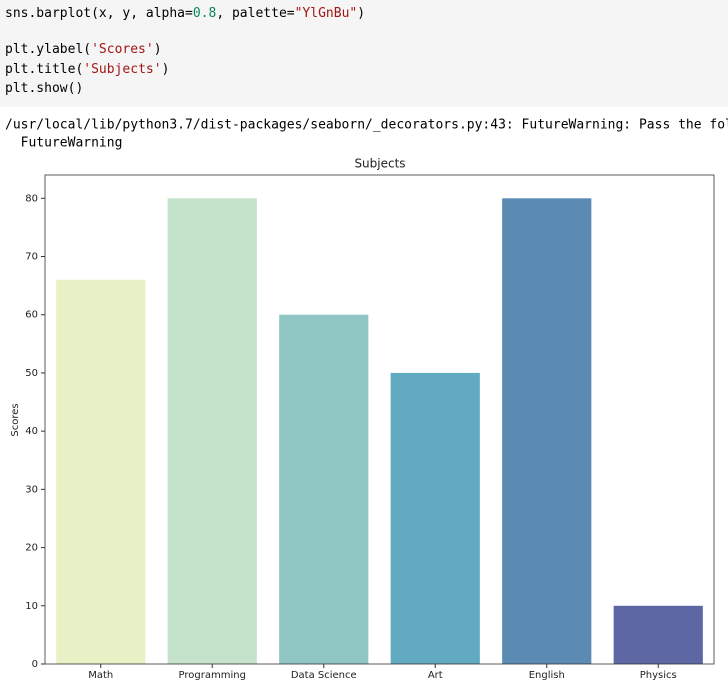 The height and width of the screenshot is (690, 728). Describe the element at coordinates (31, 606) in the screenshot. I see `y-tick-label: 10` at that location.